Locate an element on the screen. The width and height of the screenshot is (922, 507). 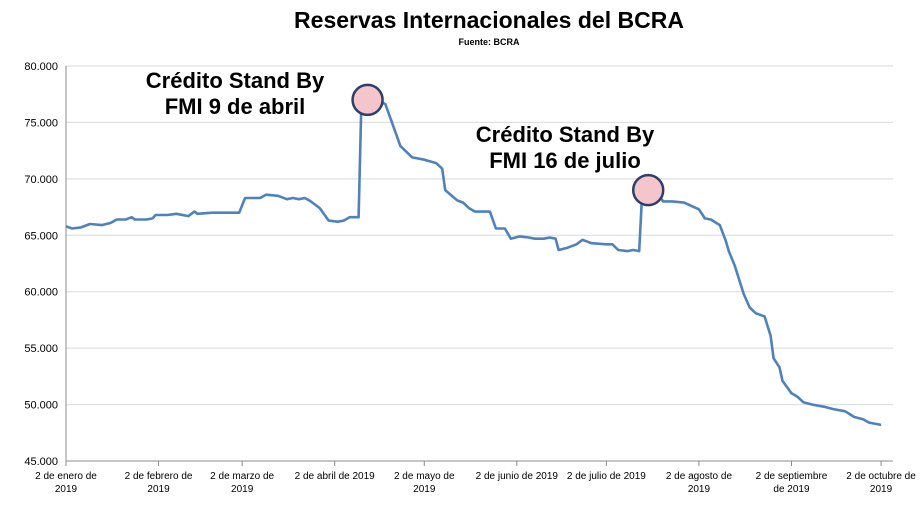
x-tick-label: 2 de octubre de 2019 is located at coordinates (881, 483).